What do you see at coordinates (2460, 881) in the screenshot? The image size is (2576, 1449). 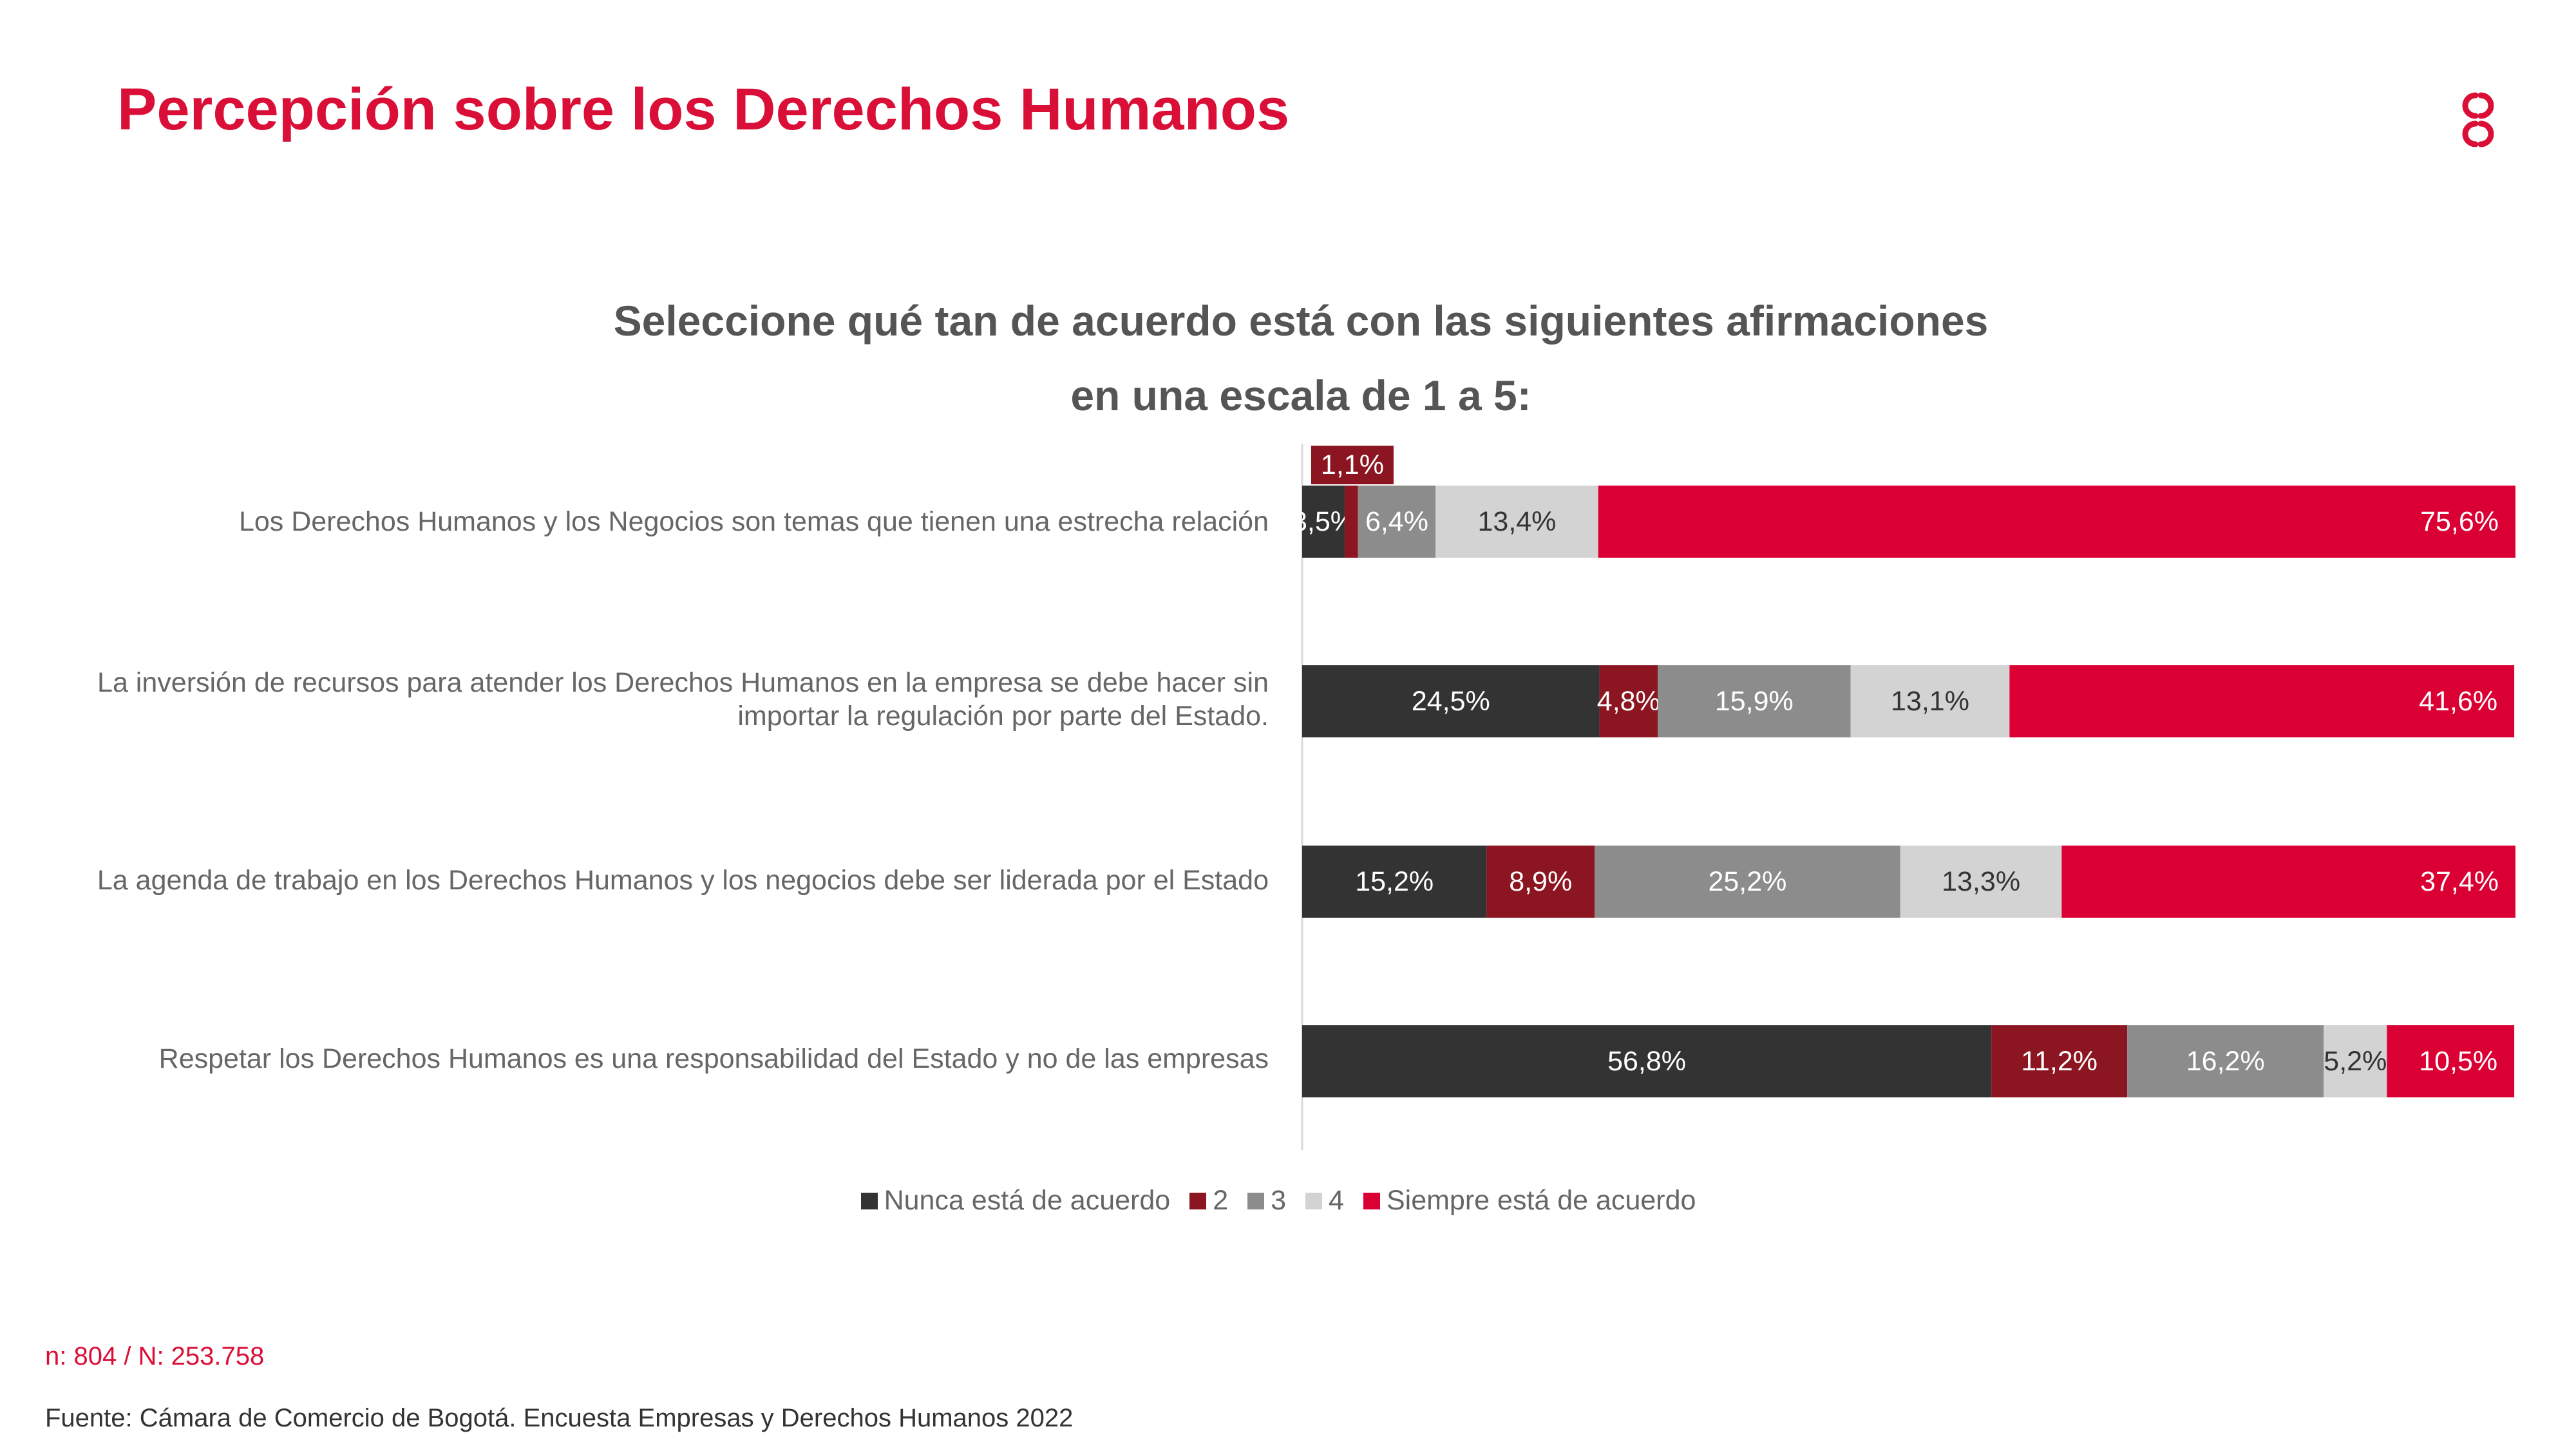 I see `data-label-siempre-row-3: 37,4%` at bounding box center [2460, 881].